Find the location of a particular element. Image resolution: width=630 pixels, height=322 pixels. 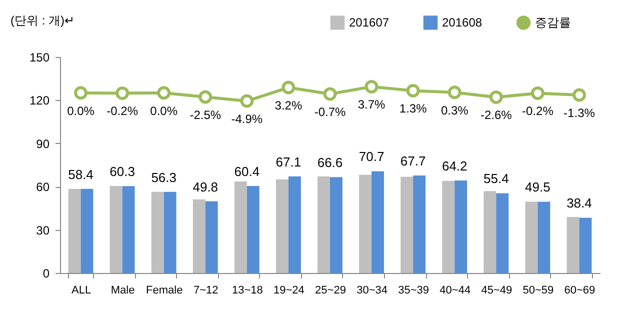

x-tick-label: Female is located at coordinates (164, 290).